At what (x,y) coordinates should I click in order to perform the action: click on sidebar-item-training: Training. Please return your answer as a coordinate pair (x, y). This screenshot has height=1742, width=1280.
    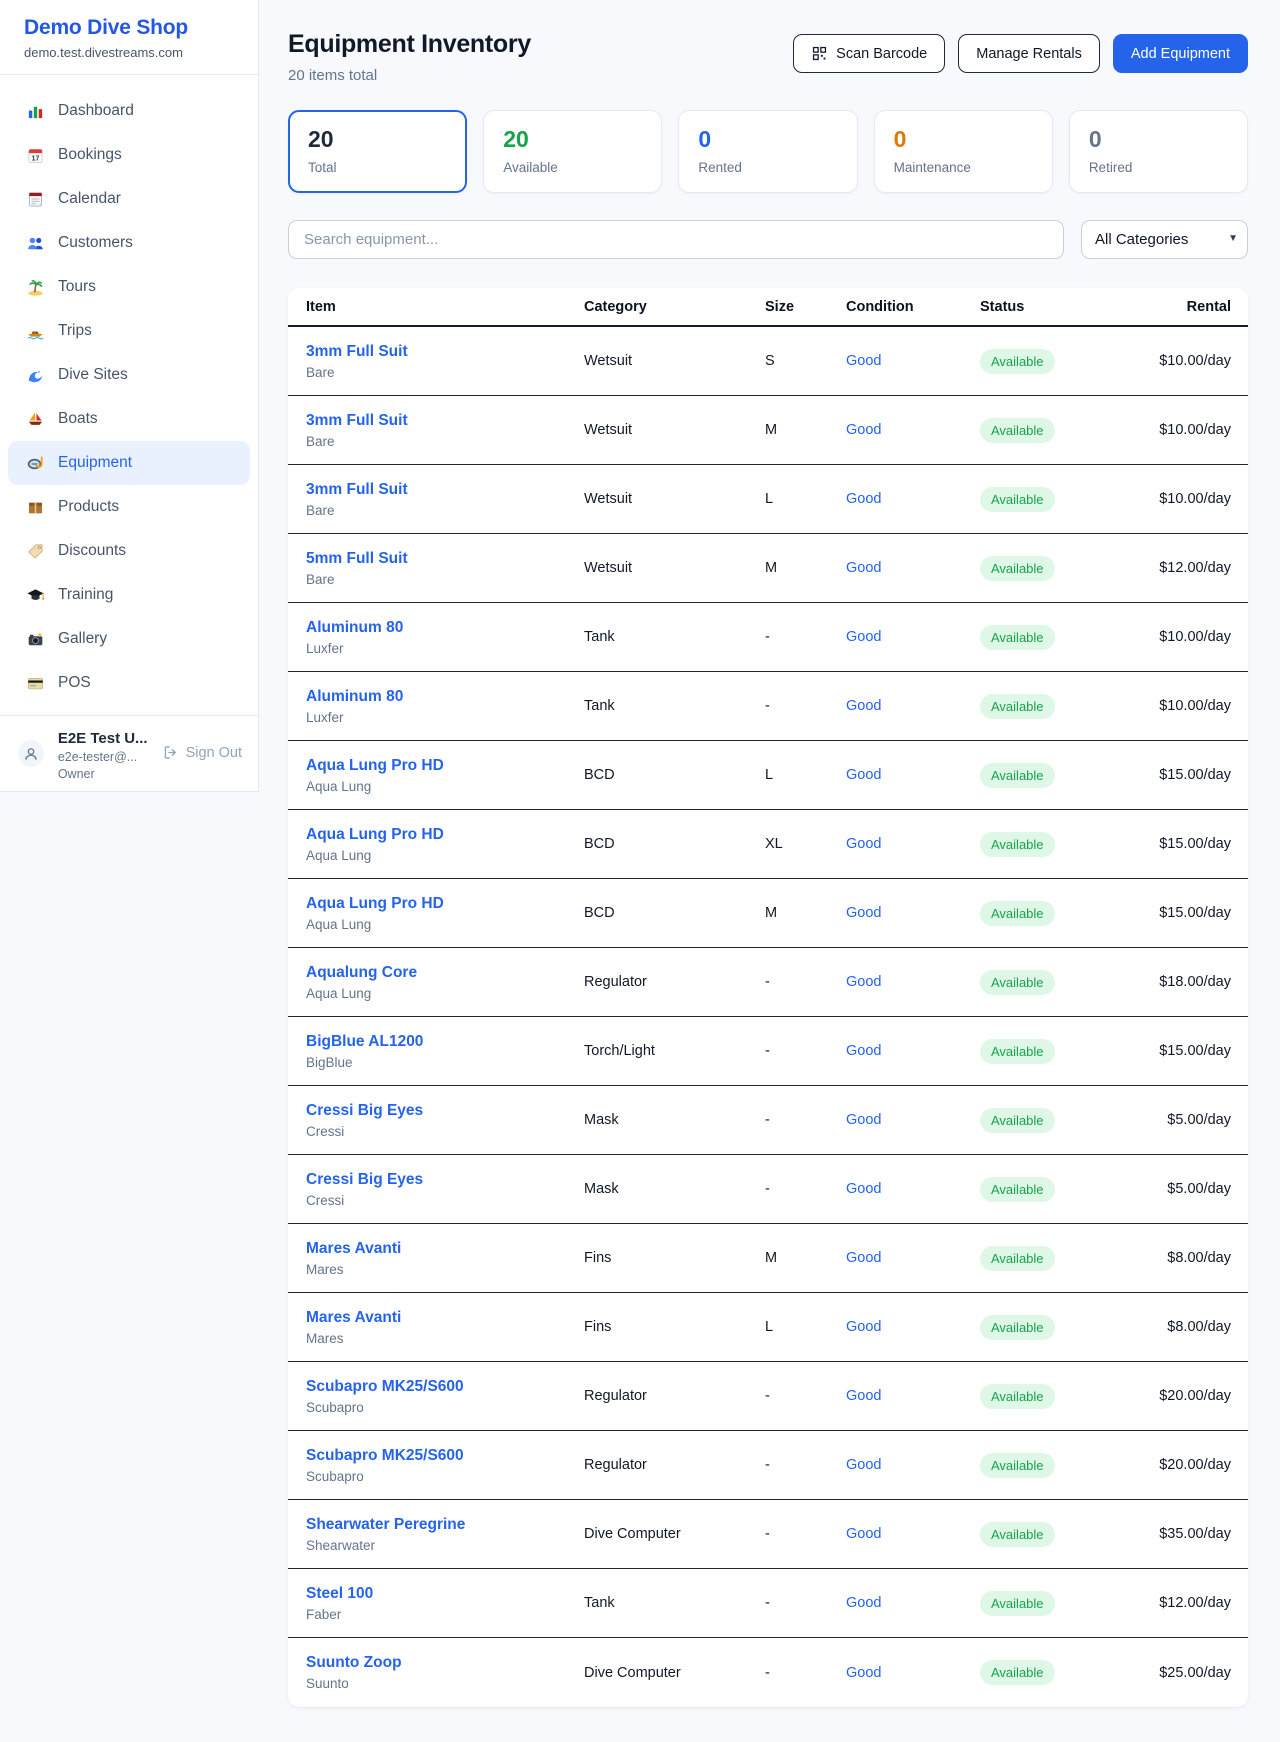
    Looking at the image, I should click on (129, 595).